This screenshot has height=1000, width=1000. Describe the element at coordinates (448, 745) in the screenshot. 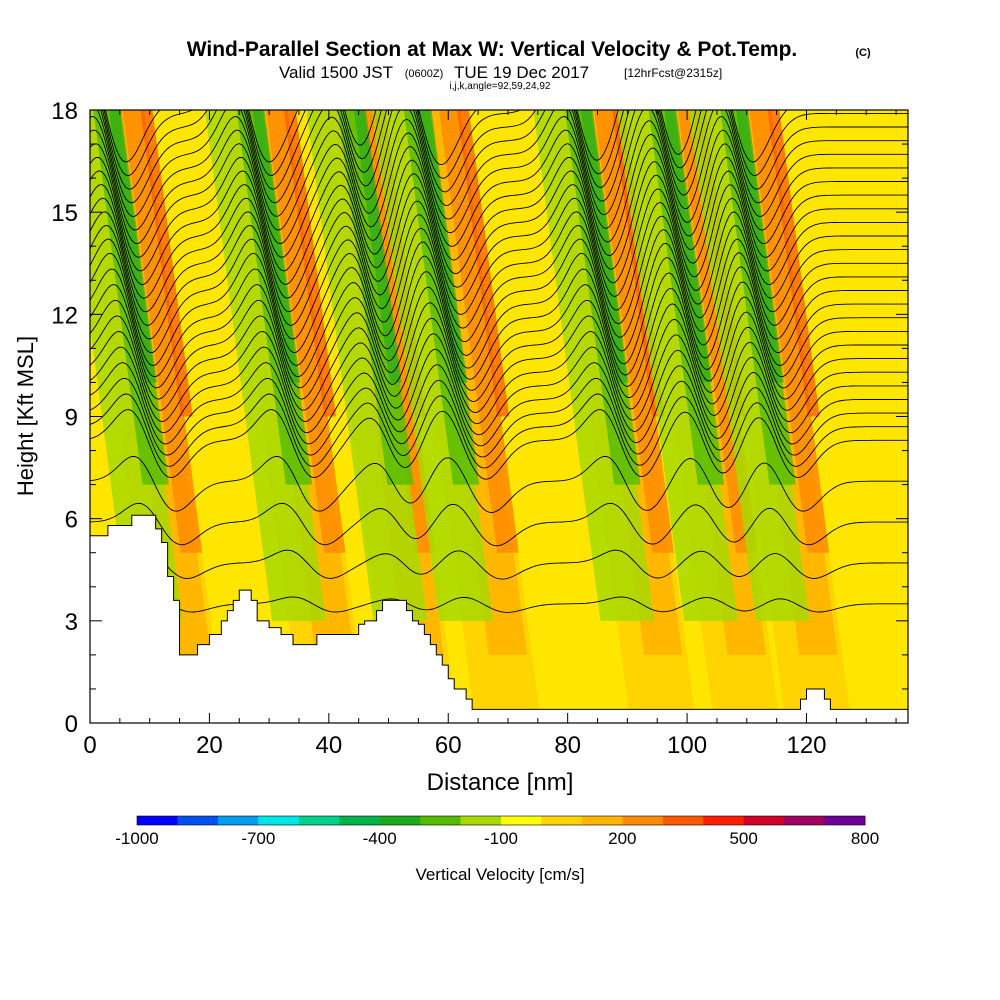

I see `x-tick-label: 60` at that location.